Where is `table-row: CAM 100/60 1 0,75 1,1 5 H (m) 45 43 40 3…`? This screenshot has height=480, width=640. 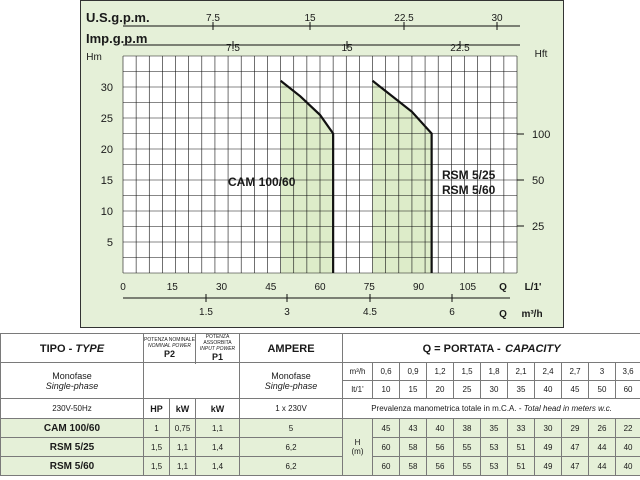
table-row: CAM 100/60 1 0,75 1,1 5 H (m) 45 43 40 3… is located at coordinates (320, 447).